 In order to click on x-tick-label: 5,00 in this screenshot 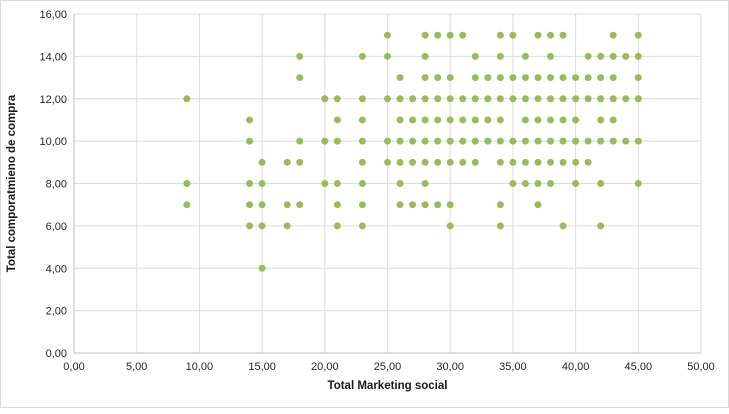, I will do `click(136, 367)`.